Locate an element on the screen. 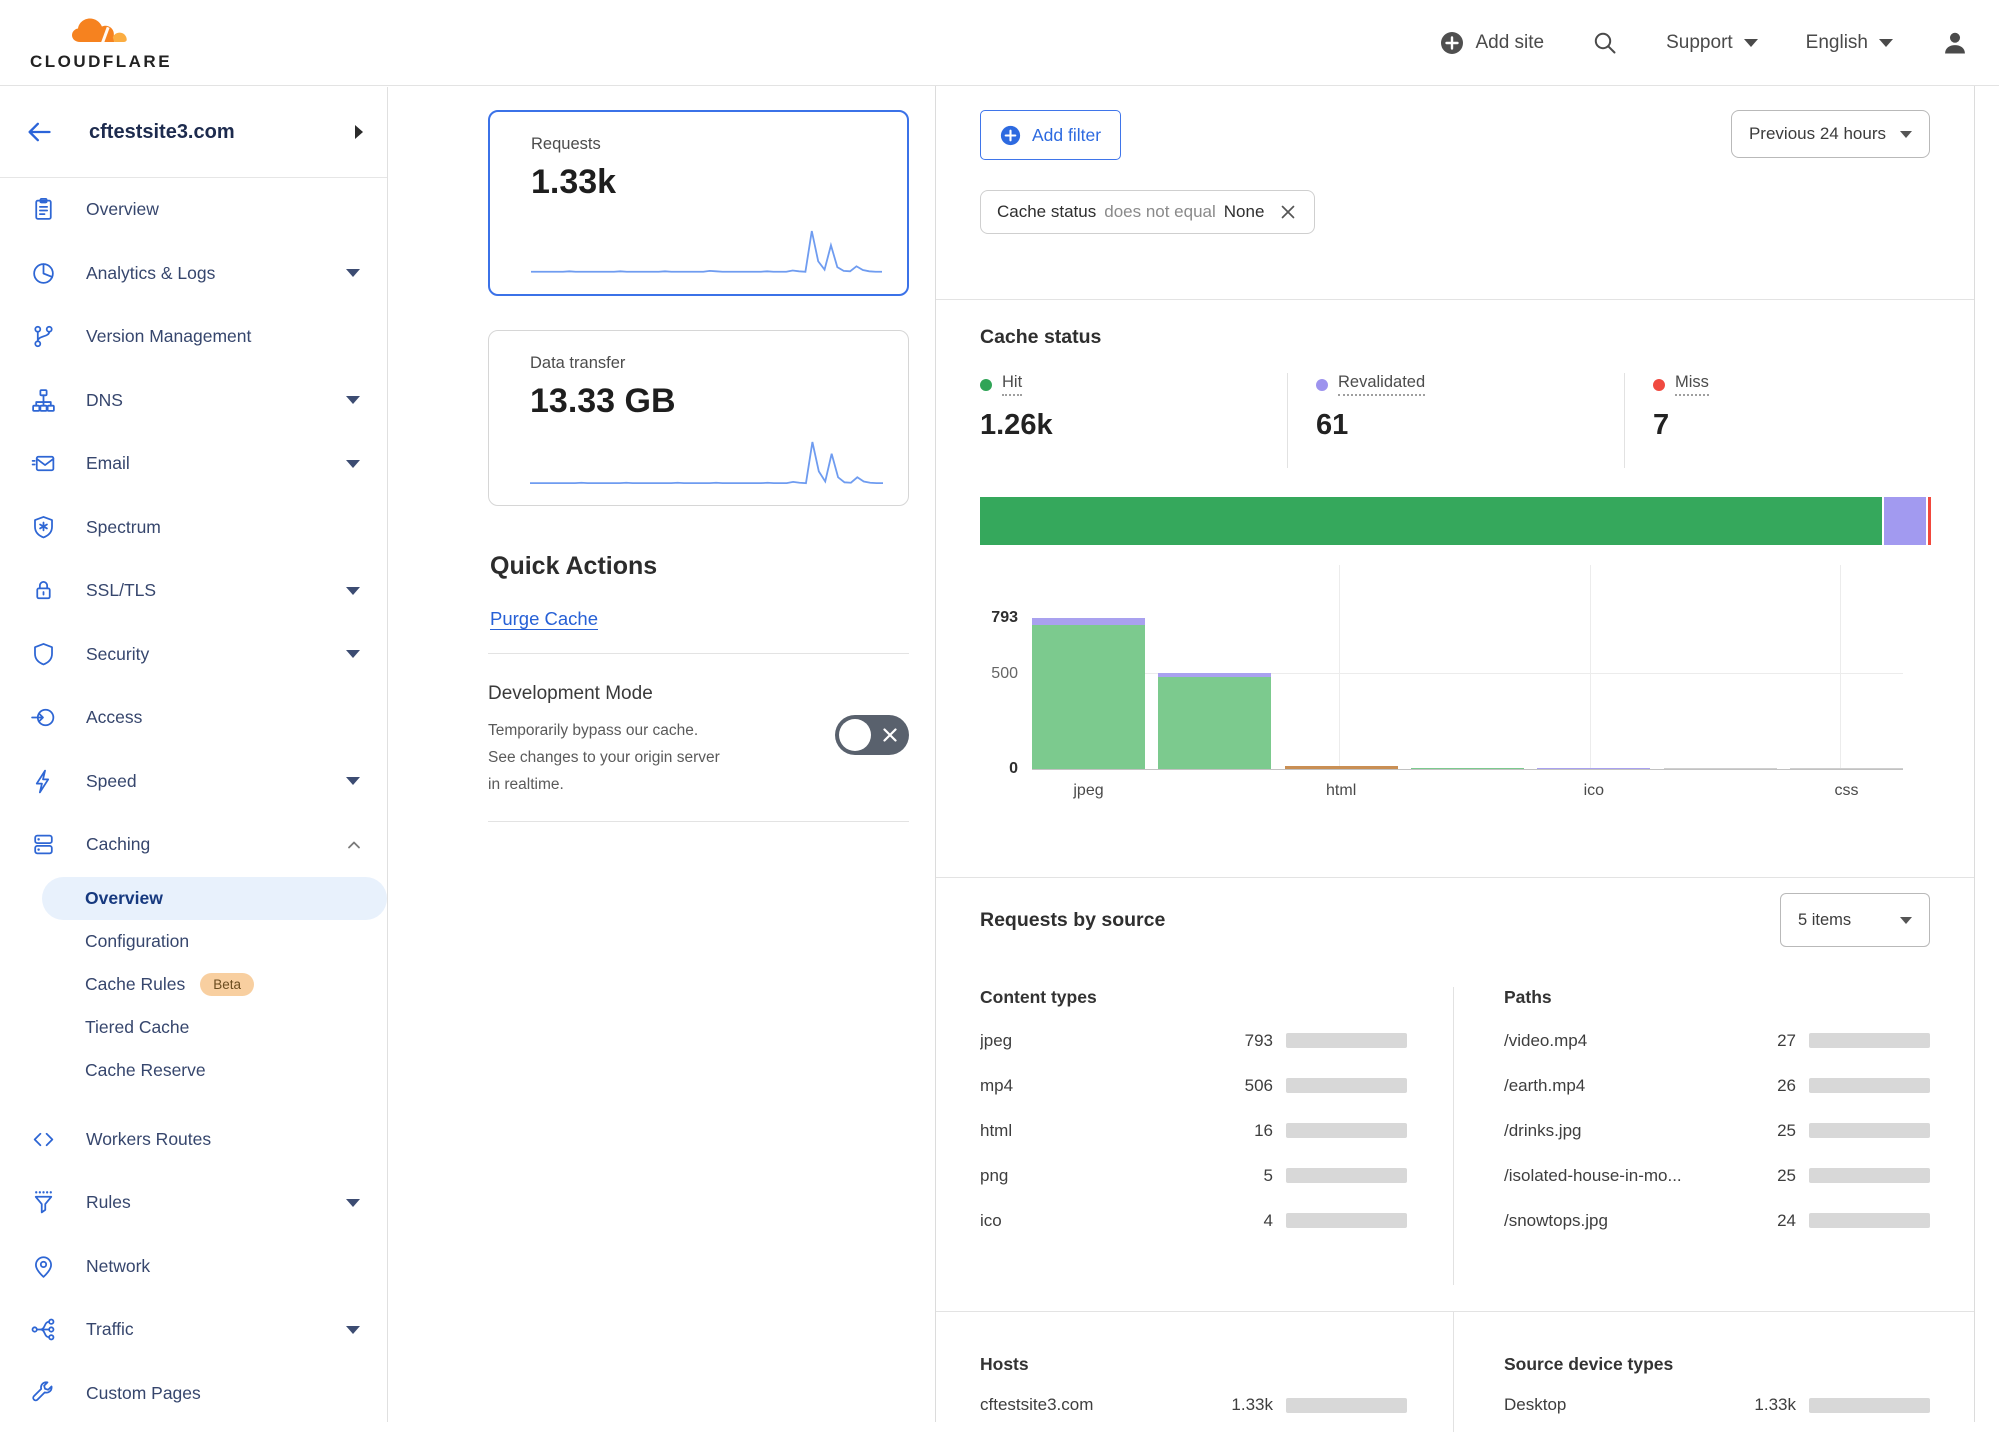 This screenshot has width=1999, height=1432. row-value: 793 is located at coordinates (1258, 1040).